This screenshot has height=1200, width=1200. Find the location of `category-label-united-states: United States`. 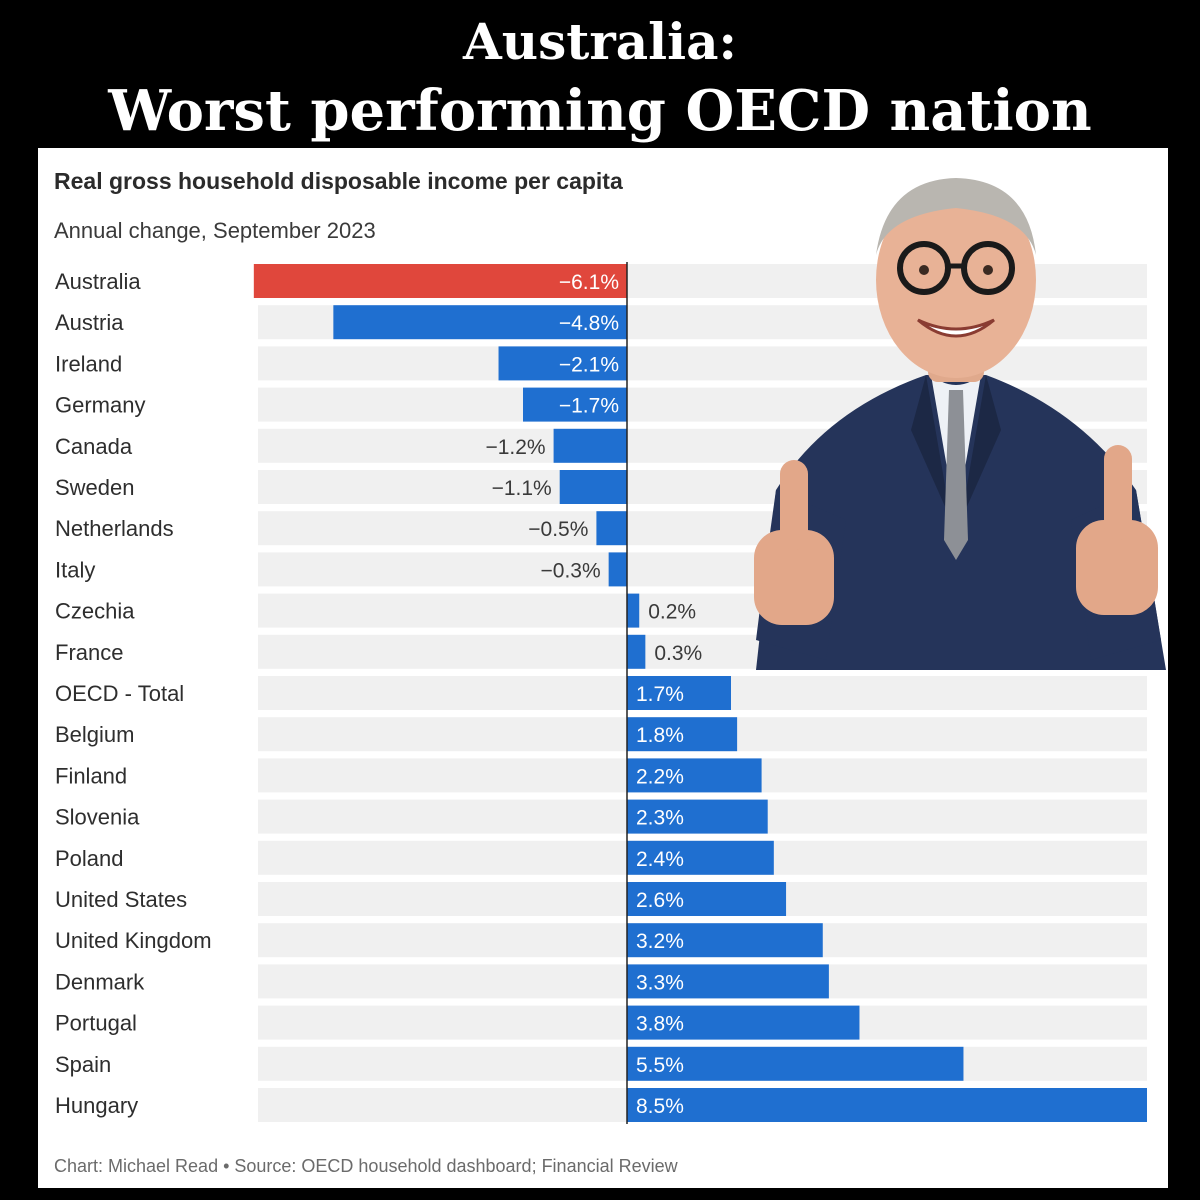

category-label-united-states: United States is located at coordinates (121, 899).